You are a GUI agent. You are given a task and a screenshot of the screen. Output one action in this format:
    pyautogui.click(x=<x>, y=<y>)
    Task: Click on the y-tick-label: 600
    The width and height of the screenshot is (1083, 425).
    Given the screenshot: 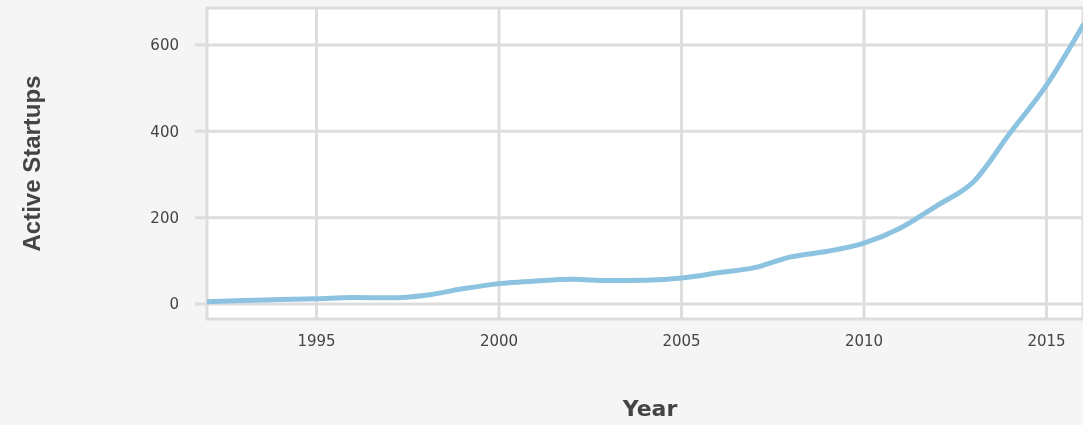 What is the action you would take?
    pyautogui.click(x=164, y=45)
    